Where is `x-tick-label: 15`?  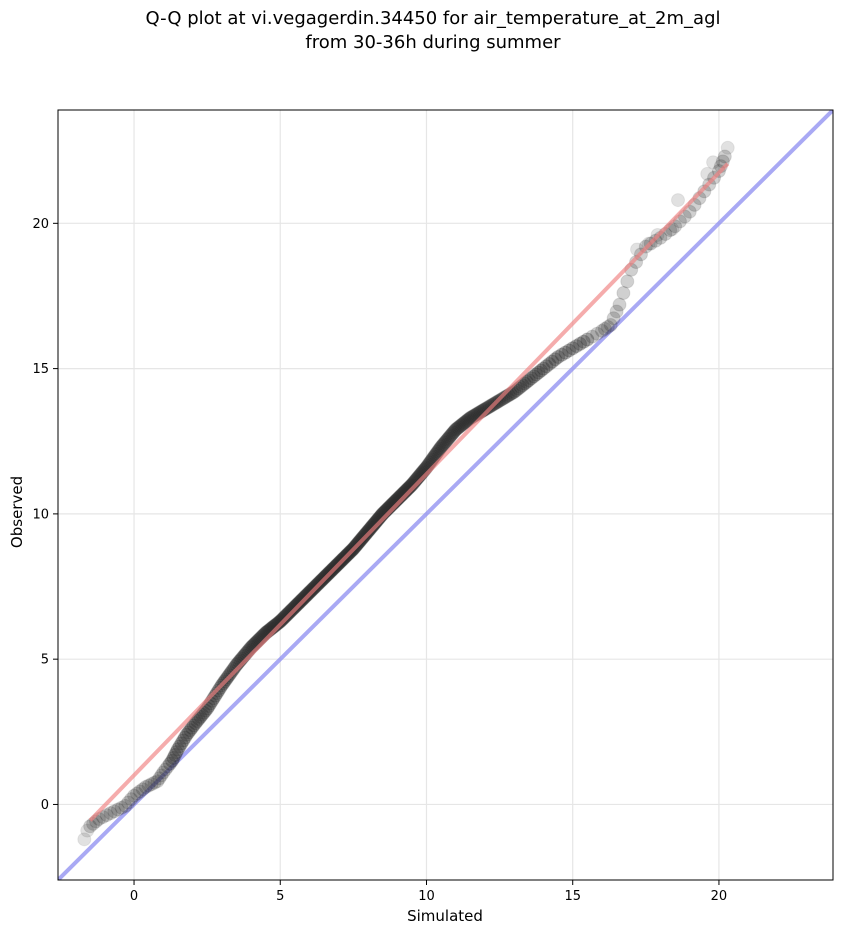
x-tick-label: 15 is located at coordinates (572, 896).